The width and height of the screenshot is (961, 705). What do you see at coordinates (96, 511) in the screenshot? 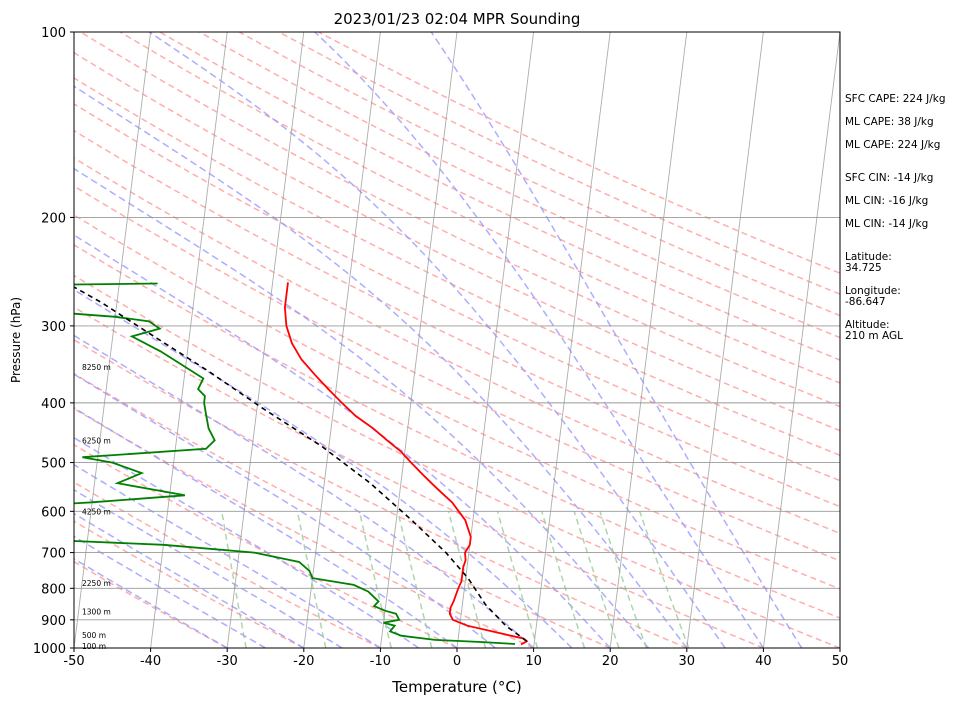
I see `height-label: 4250 m` at bounding box center [96, 511].